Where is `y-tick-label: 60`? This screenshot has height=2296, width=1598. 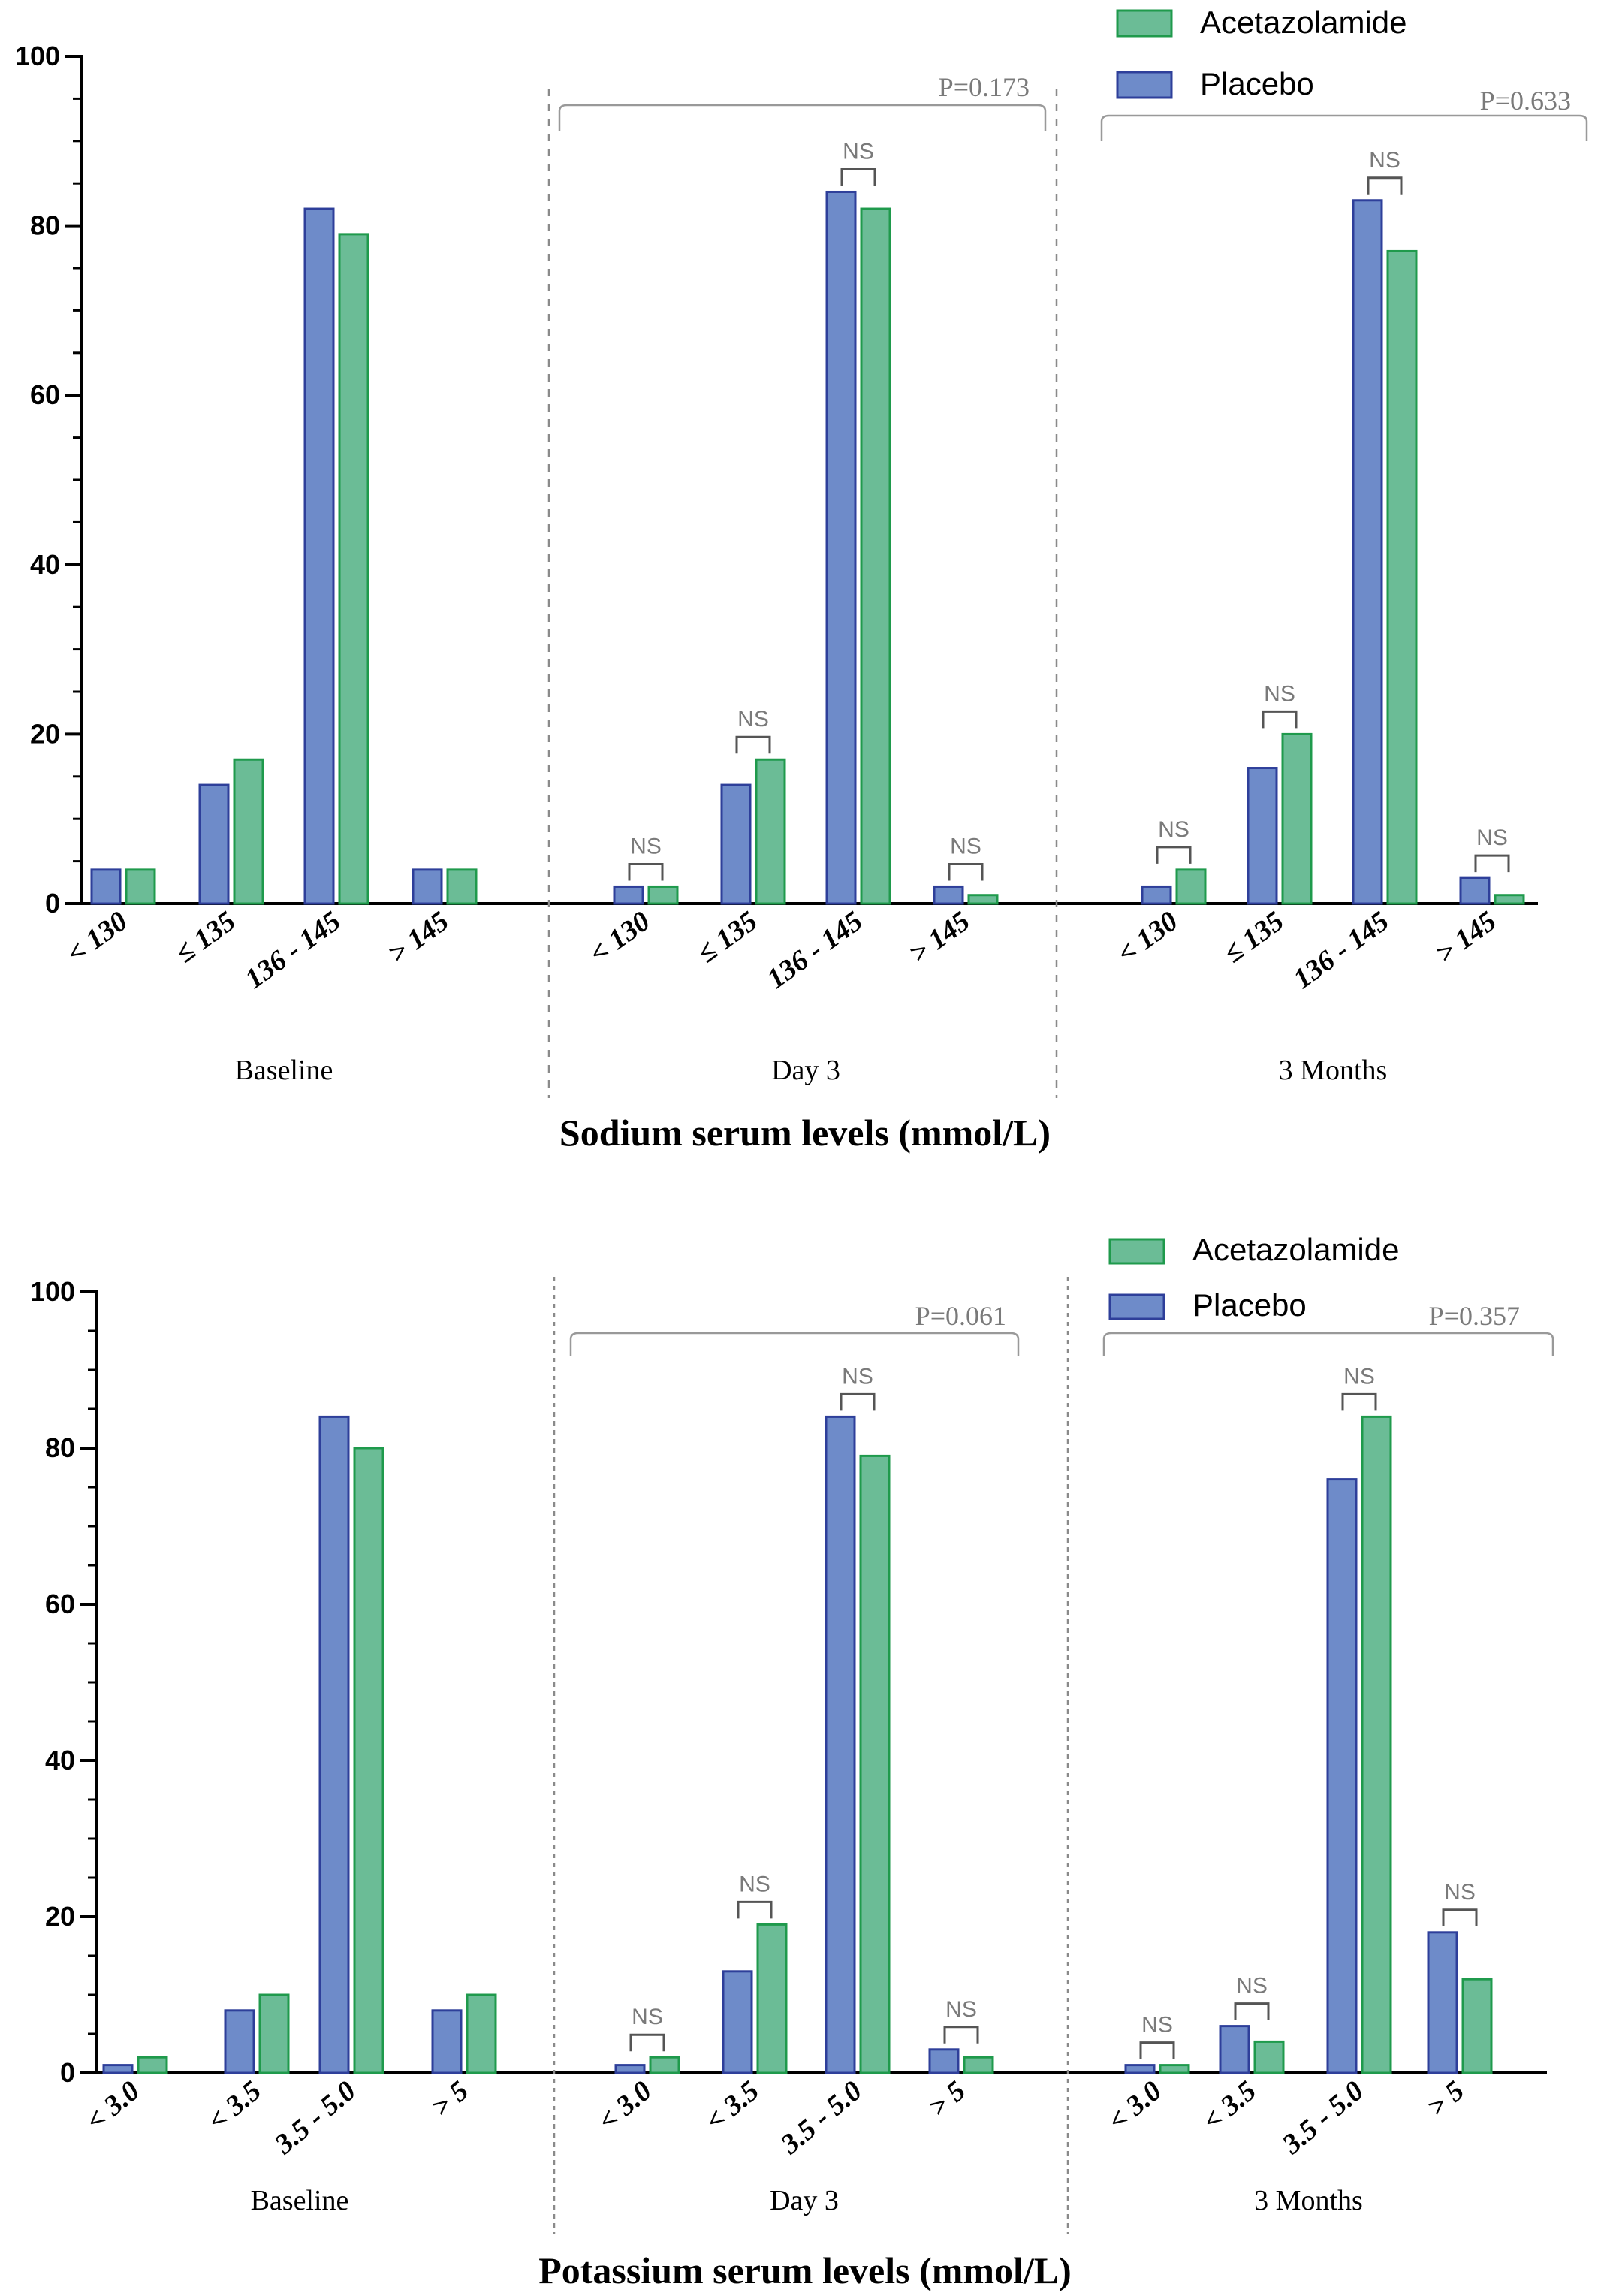
y-tick-label: 60 is located at coordinates (45, 394).